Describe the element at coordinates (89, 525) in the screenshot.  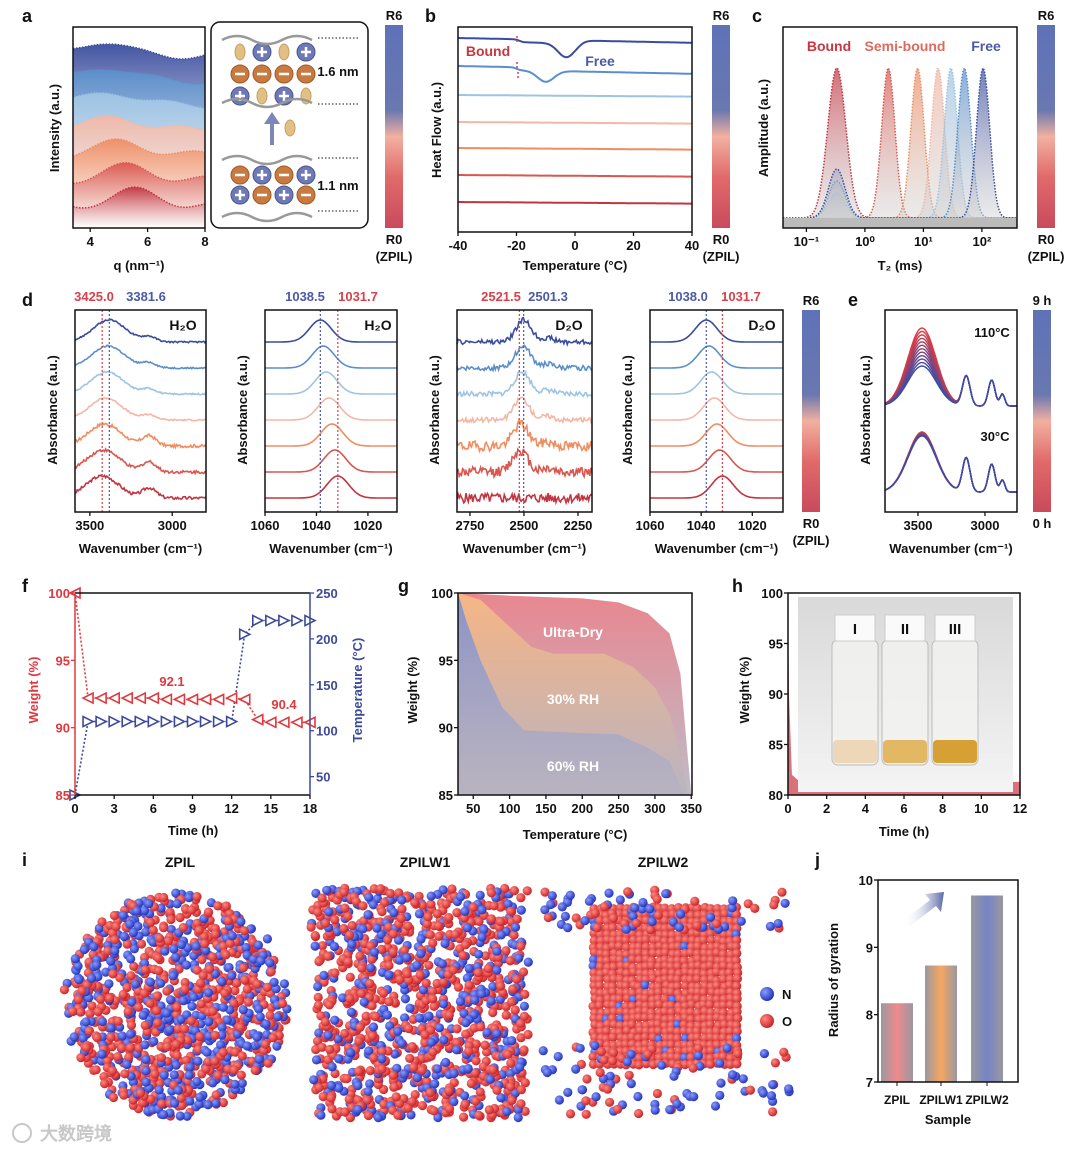
I see `x-tick-label: 3500` at that location.